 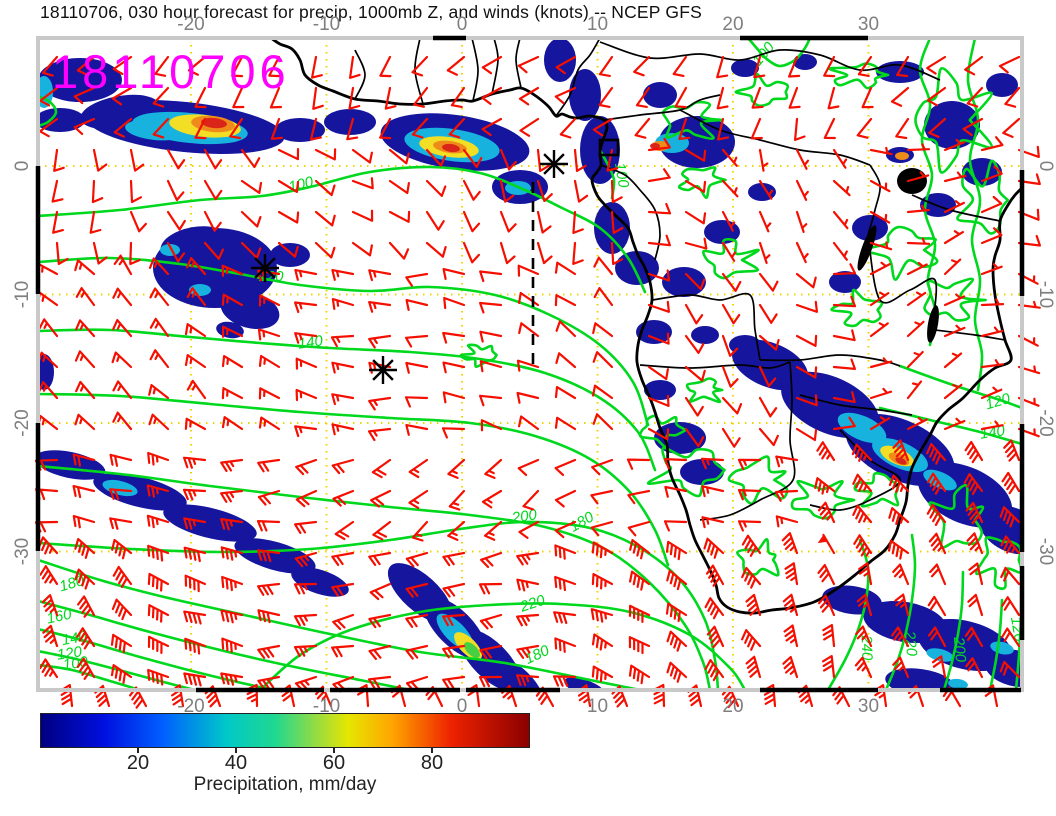 What do you see at coordinates (867, 647) in the screenshot?
I see `svg-text: 240` at bounding box center [867, 647].